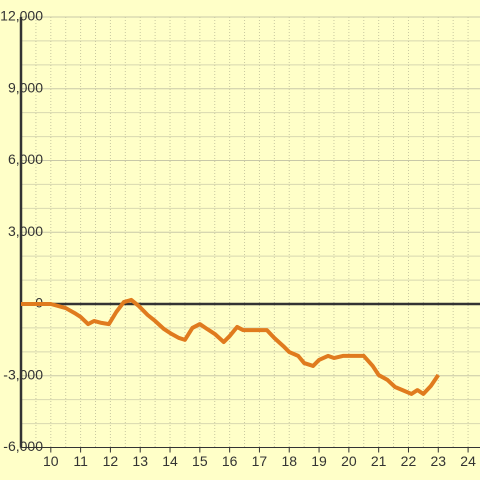  What do you see at coordinates (25, 159) in the screenshot?
I see `y-tick-label: 6,000` at bounding box center [25, 159].